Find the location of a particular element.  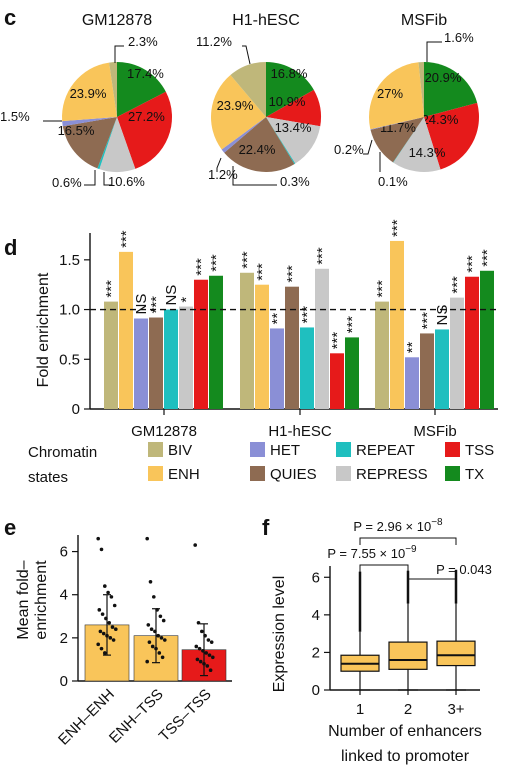

legend-label-tx: TX is located at coordinates (474, 474).